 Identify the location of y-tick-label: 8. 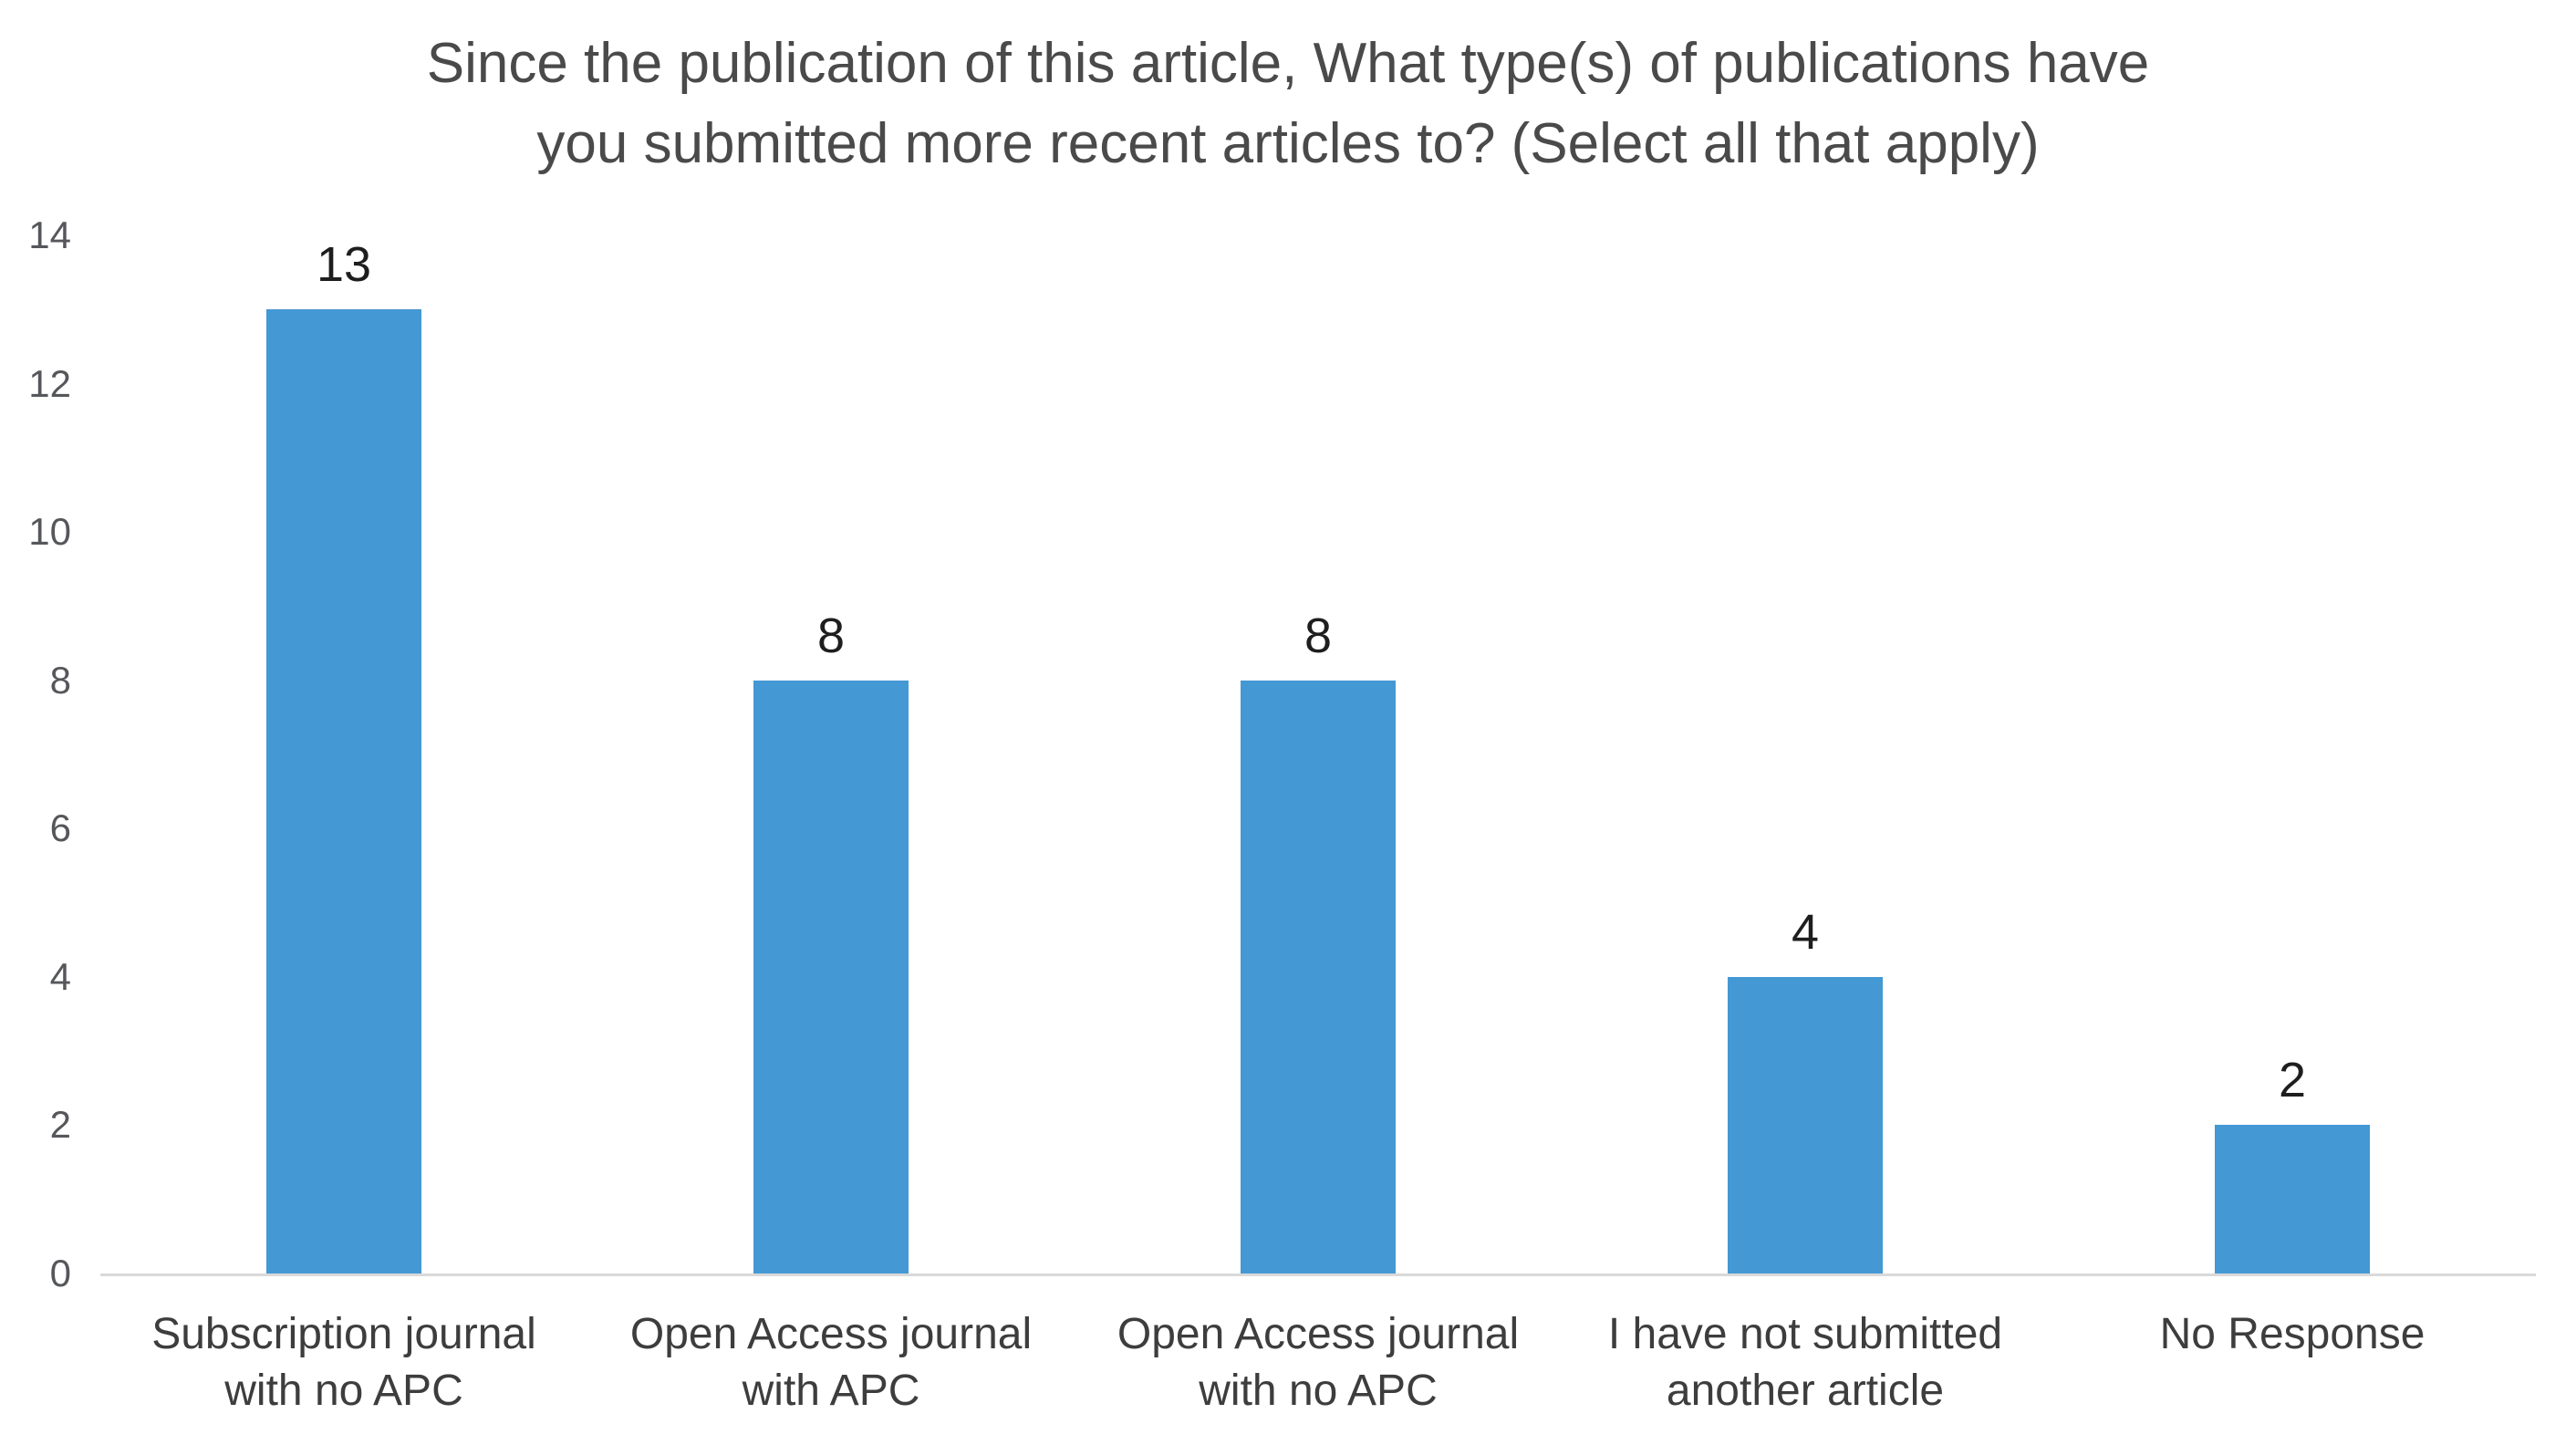
(60, 680).